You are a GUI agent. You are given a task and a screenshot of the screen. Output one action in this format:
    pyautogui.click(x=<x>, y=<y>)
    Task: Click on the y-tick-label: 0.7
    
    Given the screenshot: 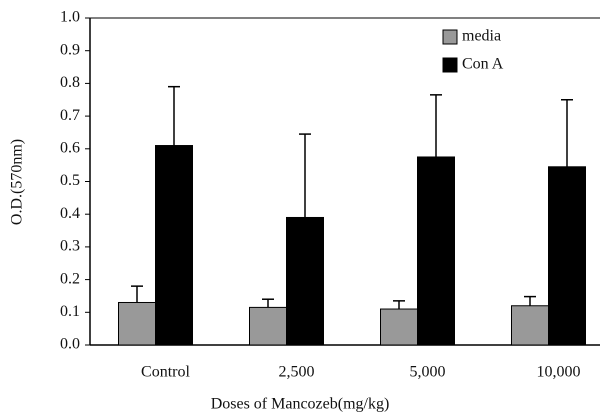 What is the action you would take?
    pyautogui.click(x=70, y=115)
    